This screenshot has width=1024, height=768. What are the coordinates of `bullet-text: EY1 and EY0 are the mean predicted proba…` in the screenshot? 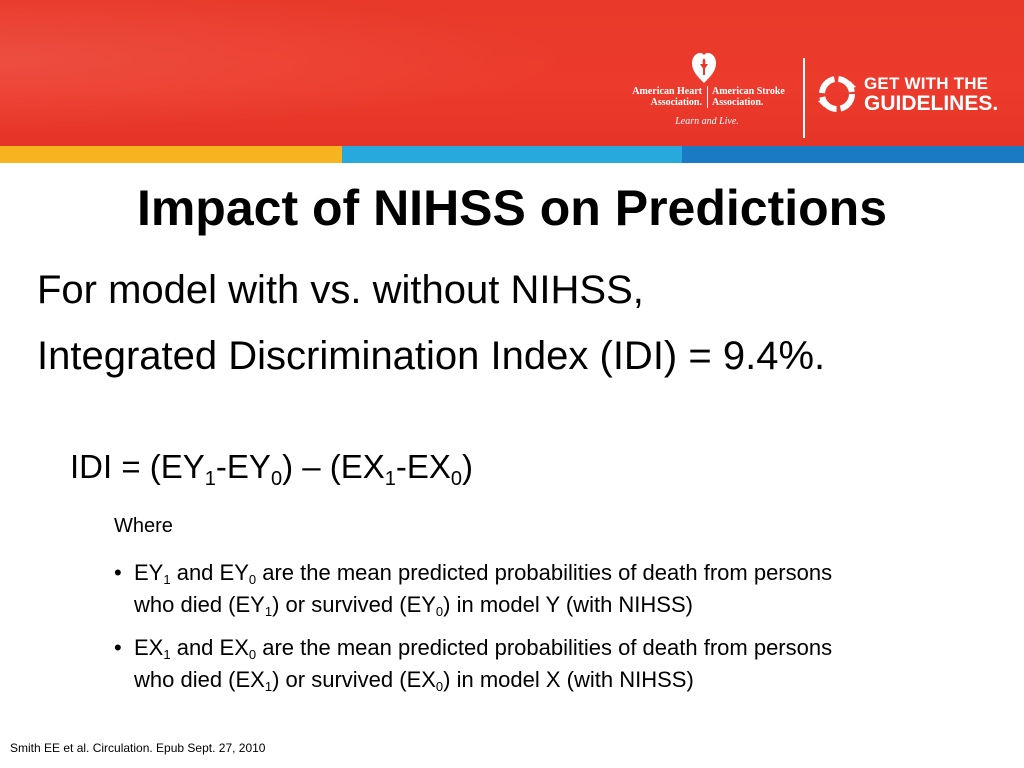 It's located at (564, 589).